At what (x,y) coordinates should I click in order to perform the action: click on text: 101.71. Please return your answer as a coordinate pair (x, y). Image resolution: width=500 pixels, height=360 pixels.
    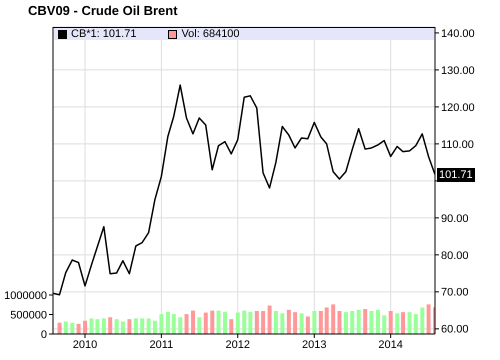
    Looking at the image, I should click on (456, 175).